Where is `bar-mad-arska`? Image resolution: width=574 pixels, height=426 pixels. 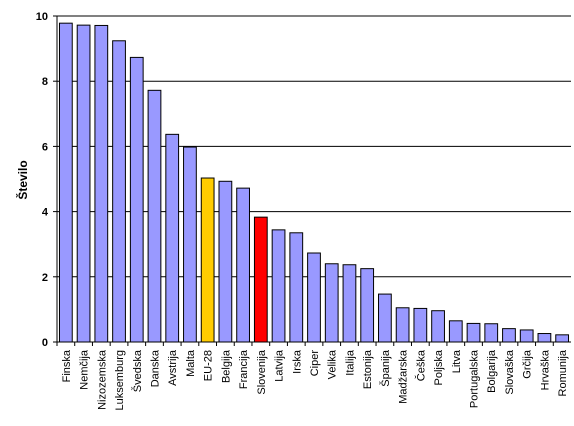 bar-mad-arska is located at coordinates (402, 325).